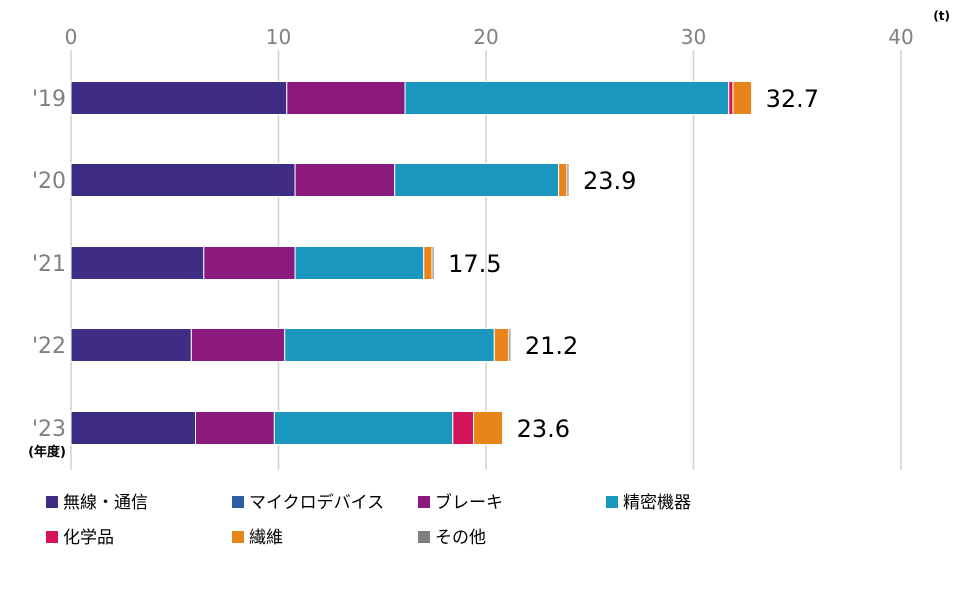  What do you see at coordinates (485, 37) in the screenshot?
I see `x-tick-label: 20` at bounding box center [485, 37].